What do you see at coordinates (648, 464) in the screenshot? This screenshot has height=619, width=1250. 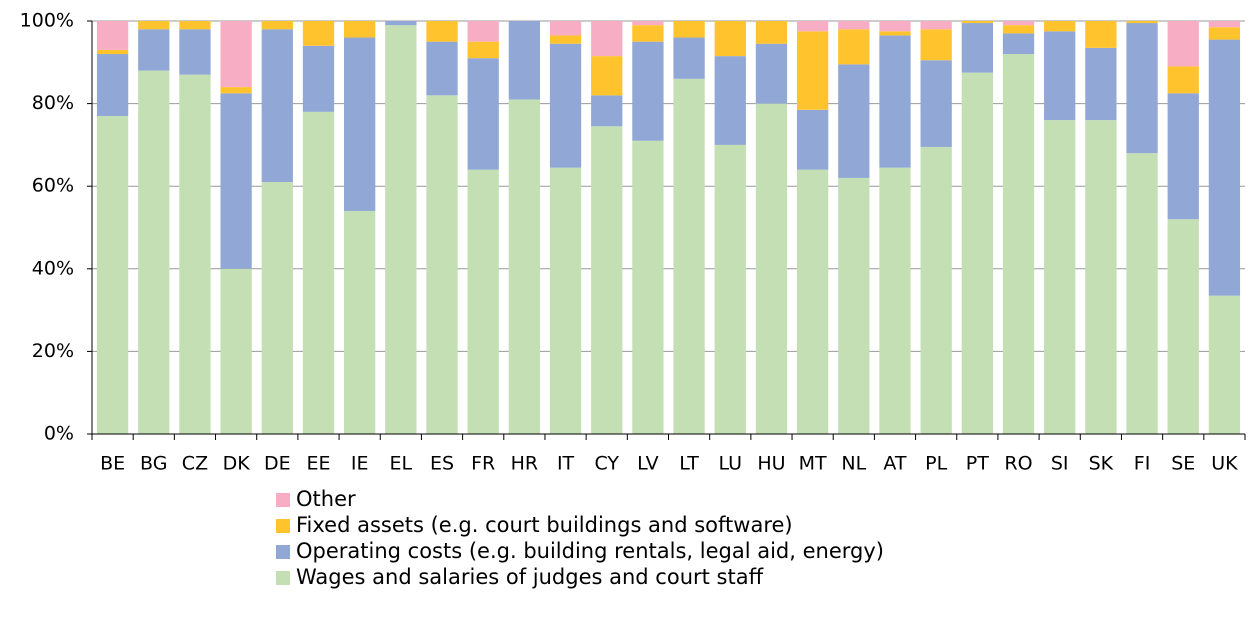 I see `x-tick-label: LV` at bounding box center [648, 464].